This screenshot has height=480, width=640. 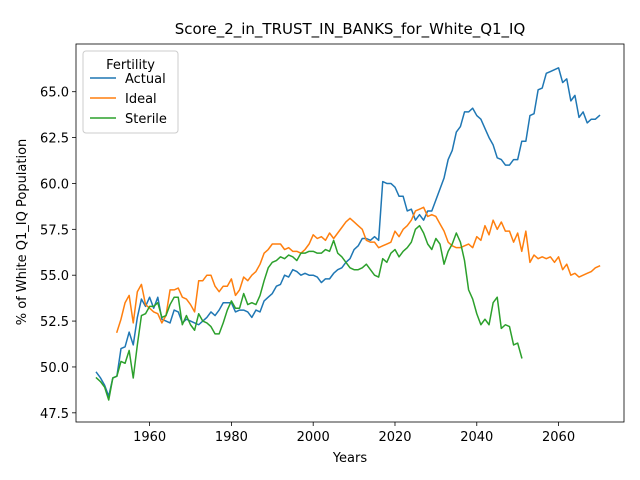 What do you see at coordinates (313, 437) in the screenshot?
I see `x-tick-label: 2000` at bounding box center [313, 437].